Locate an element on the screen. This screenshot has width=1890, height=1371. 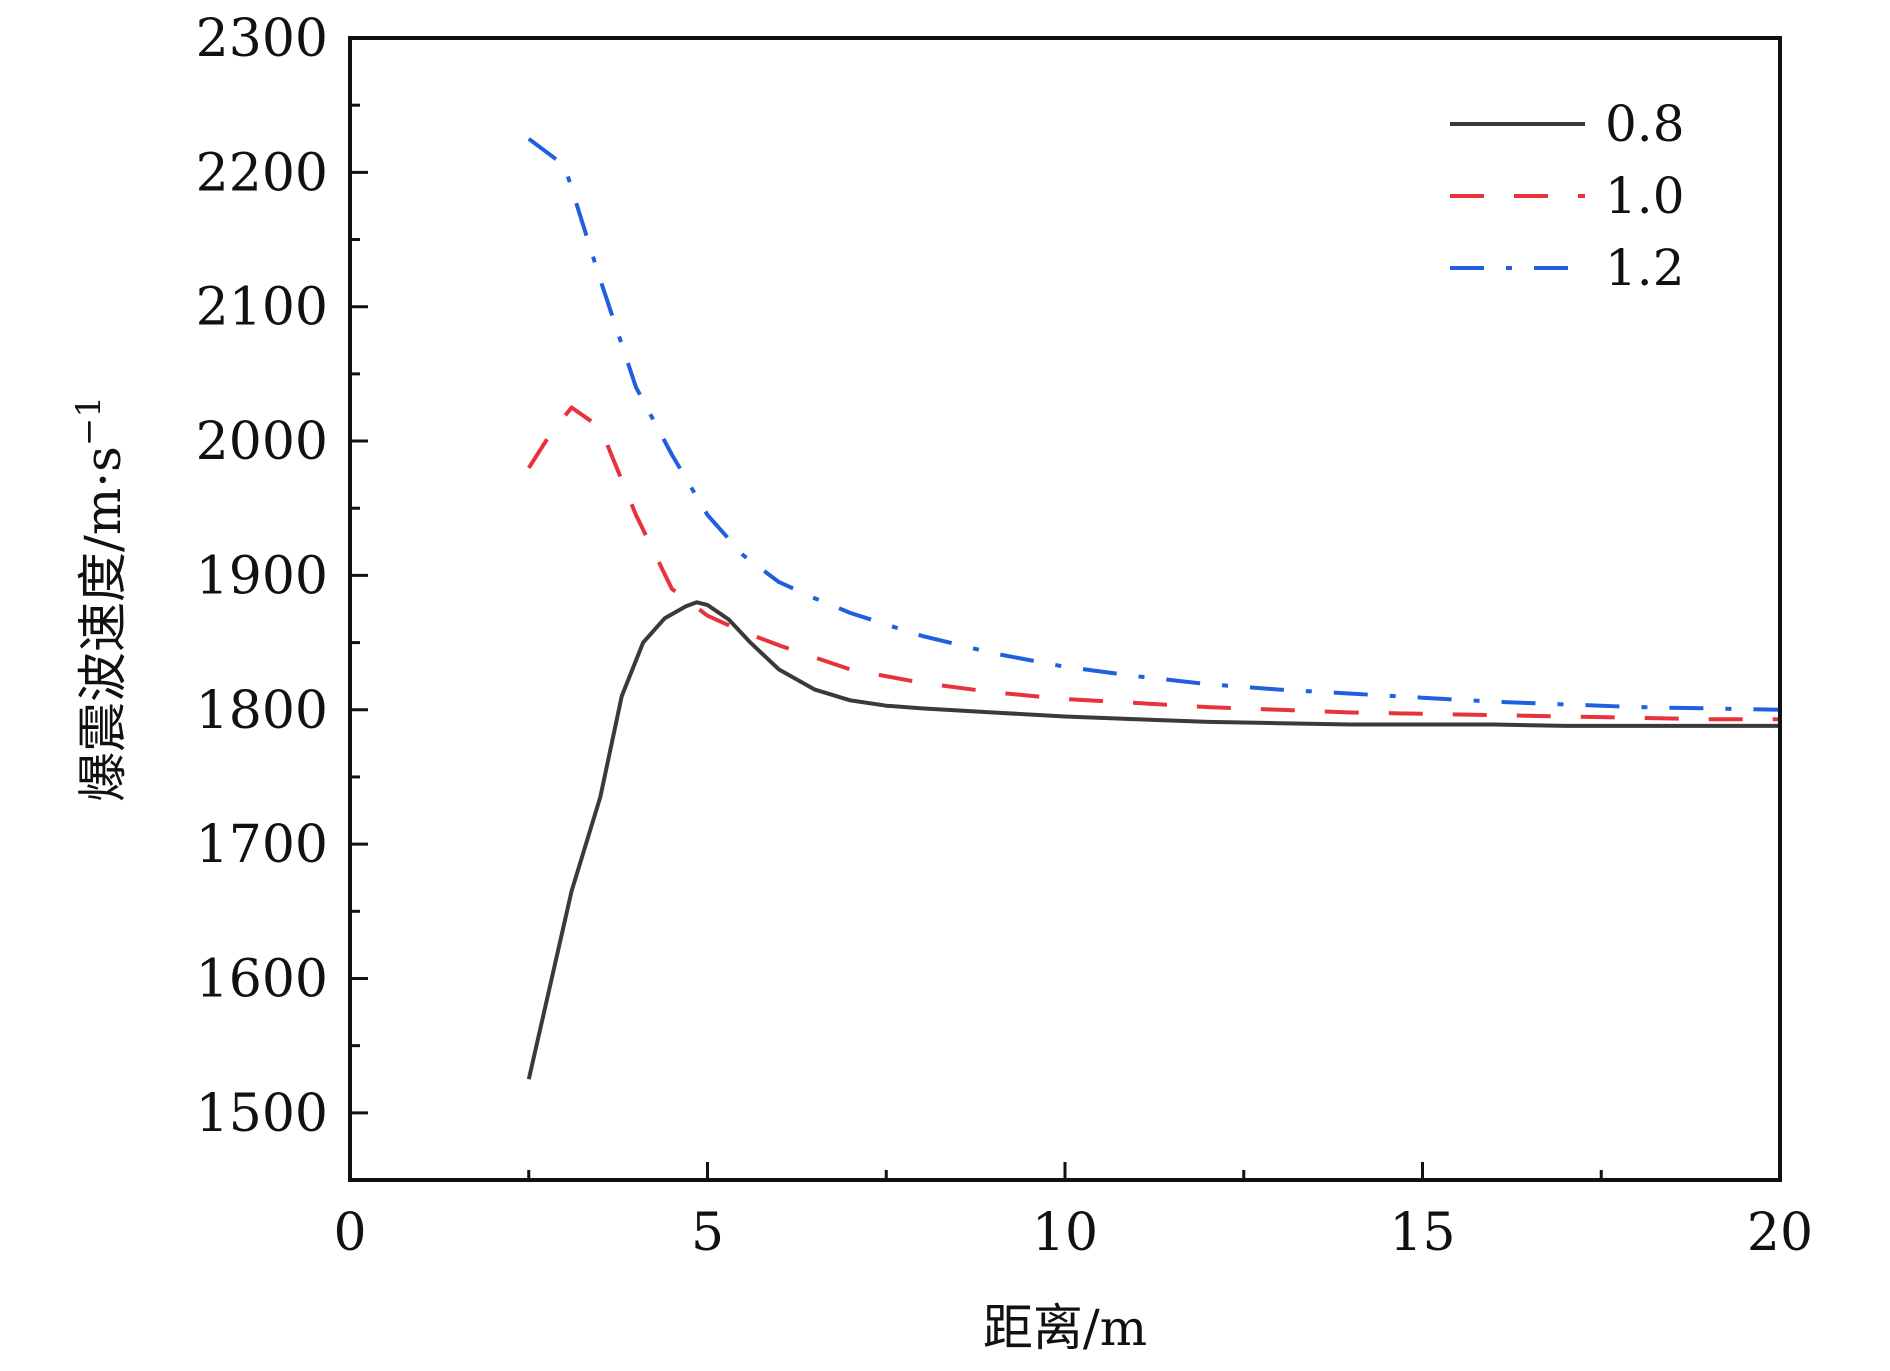
legend-label: 0.8 is located at coordinates (1645, 124).